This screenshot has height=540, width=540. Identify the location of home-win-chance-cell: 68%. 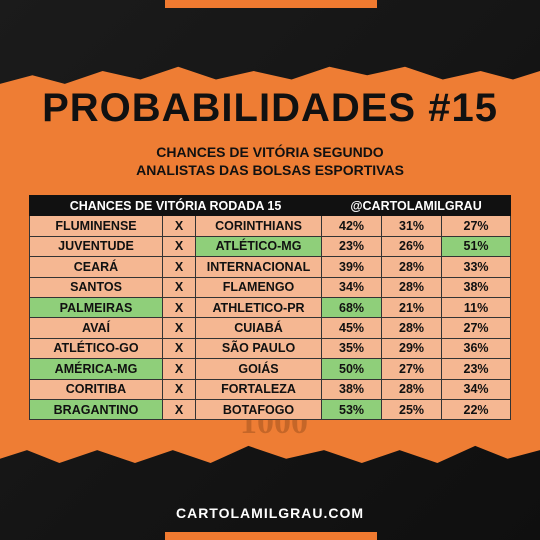
(352, 307).